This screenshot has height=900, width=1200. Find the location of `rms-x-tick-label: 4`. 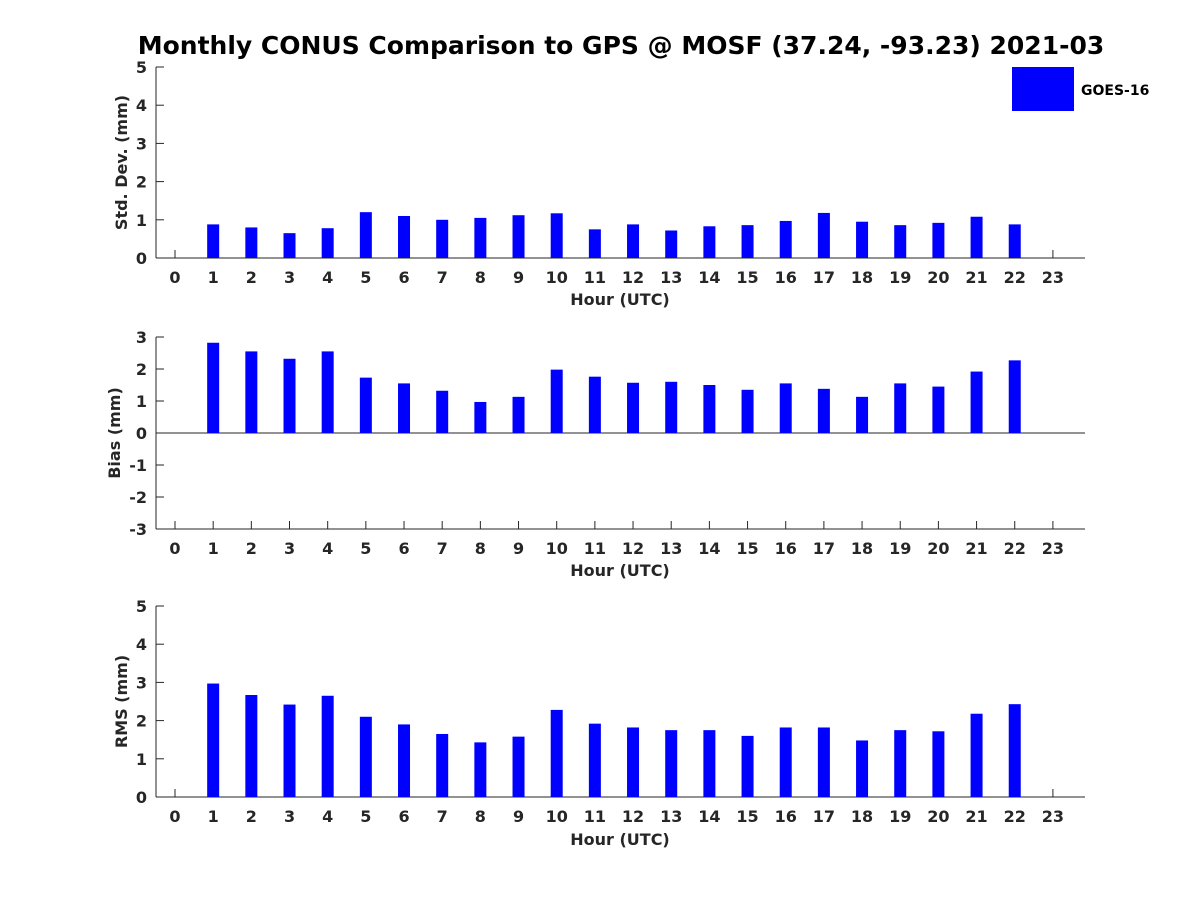

rms-x-tick-label: 4 is located at coordinates (327, 816).